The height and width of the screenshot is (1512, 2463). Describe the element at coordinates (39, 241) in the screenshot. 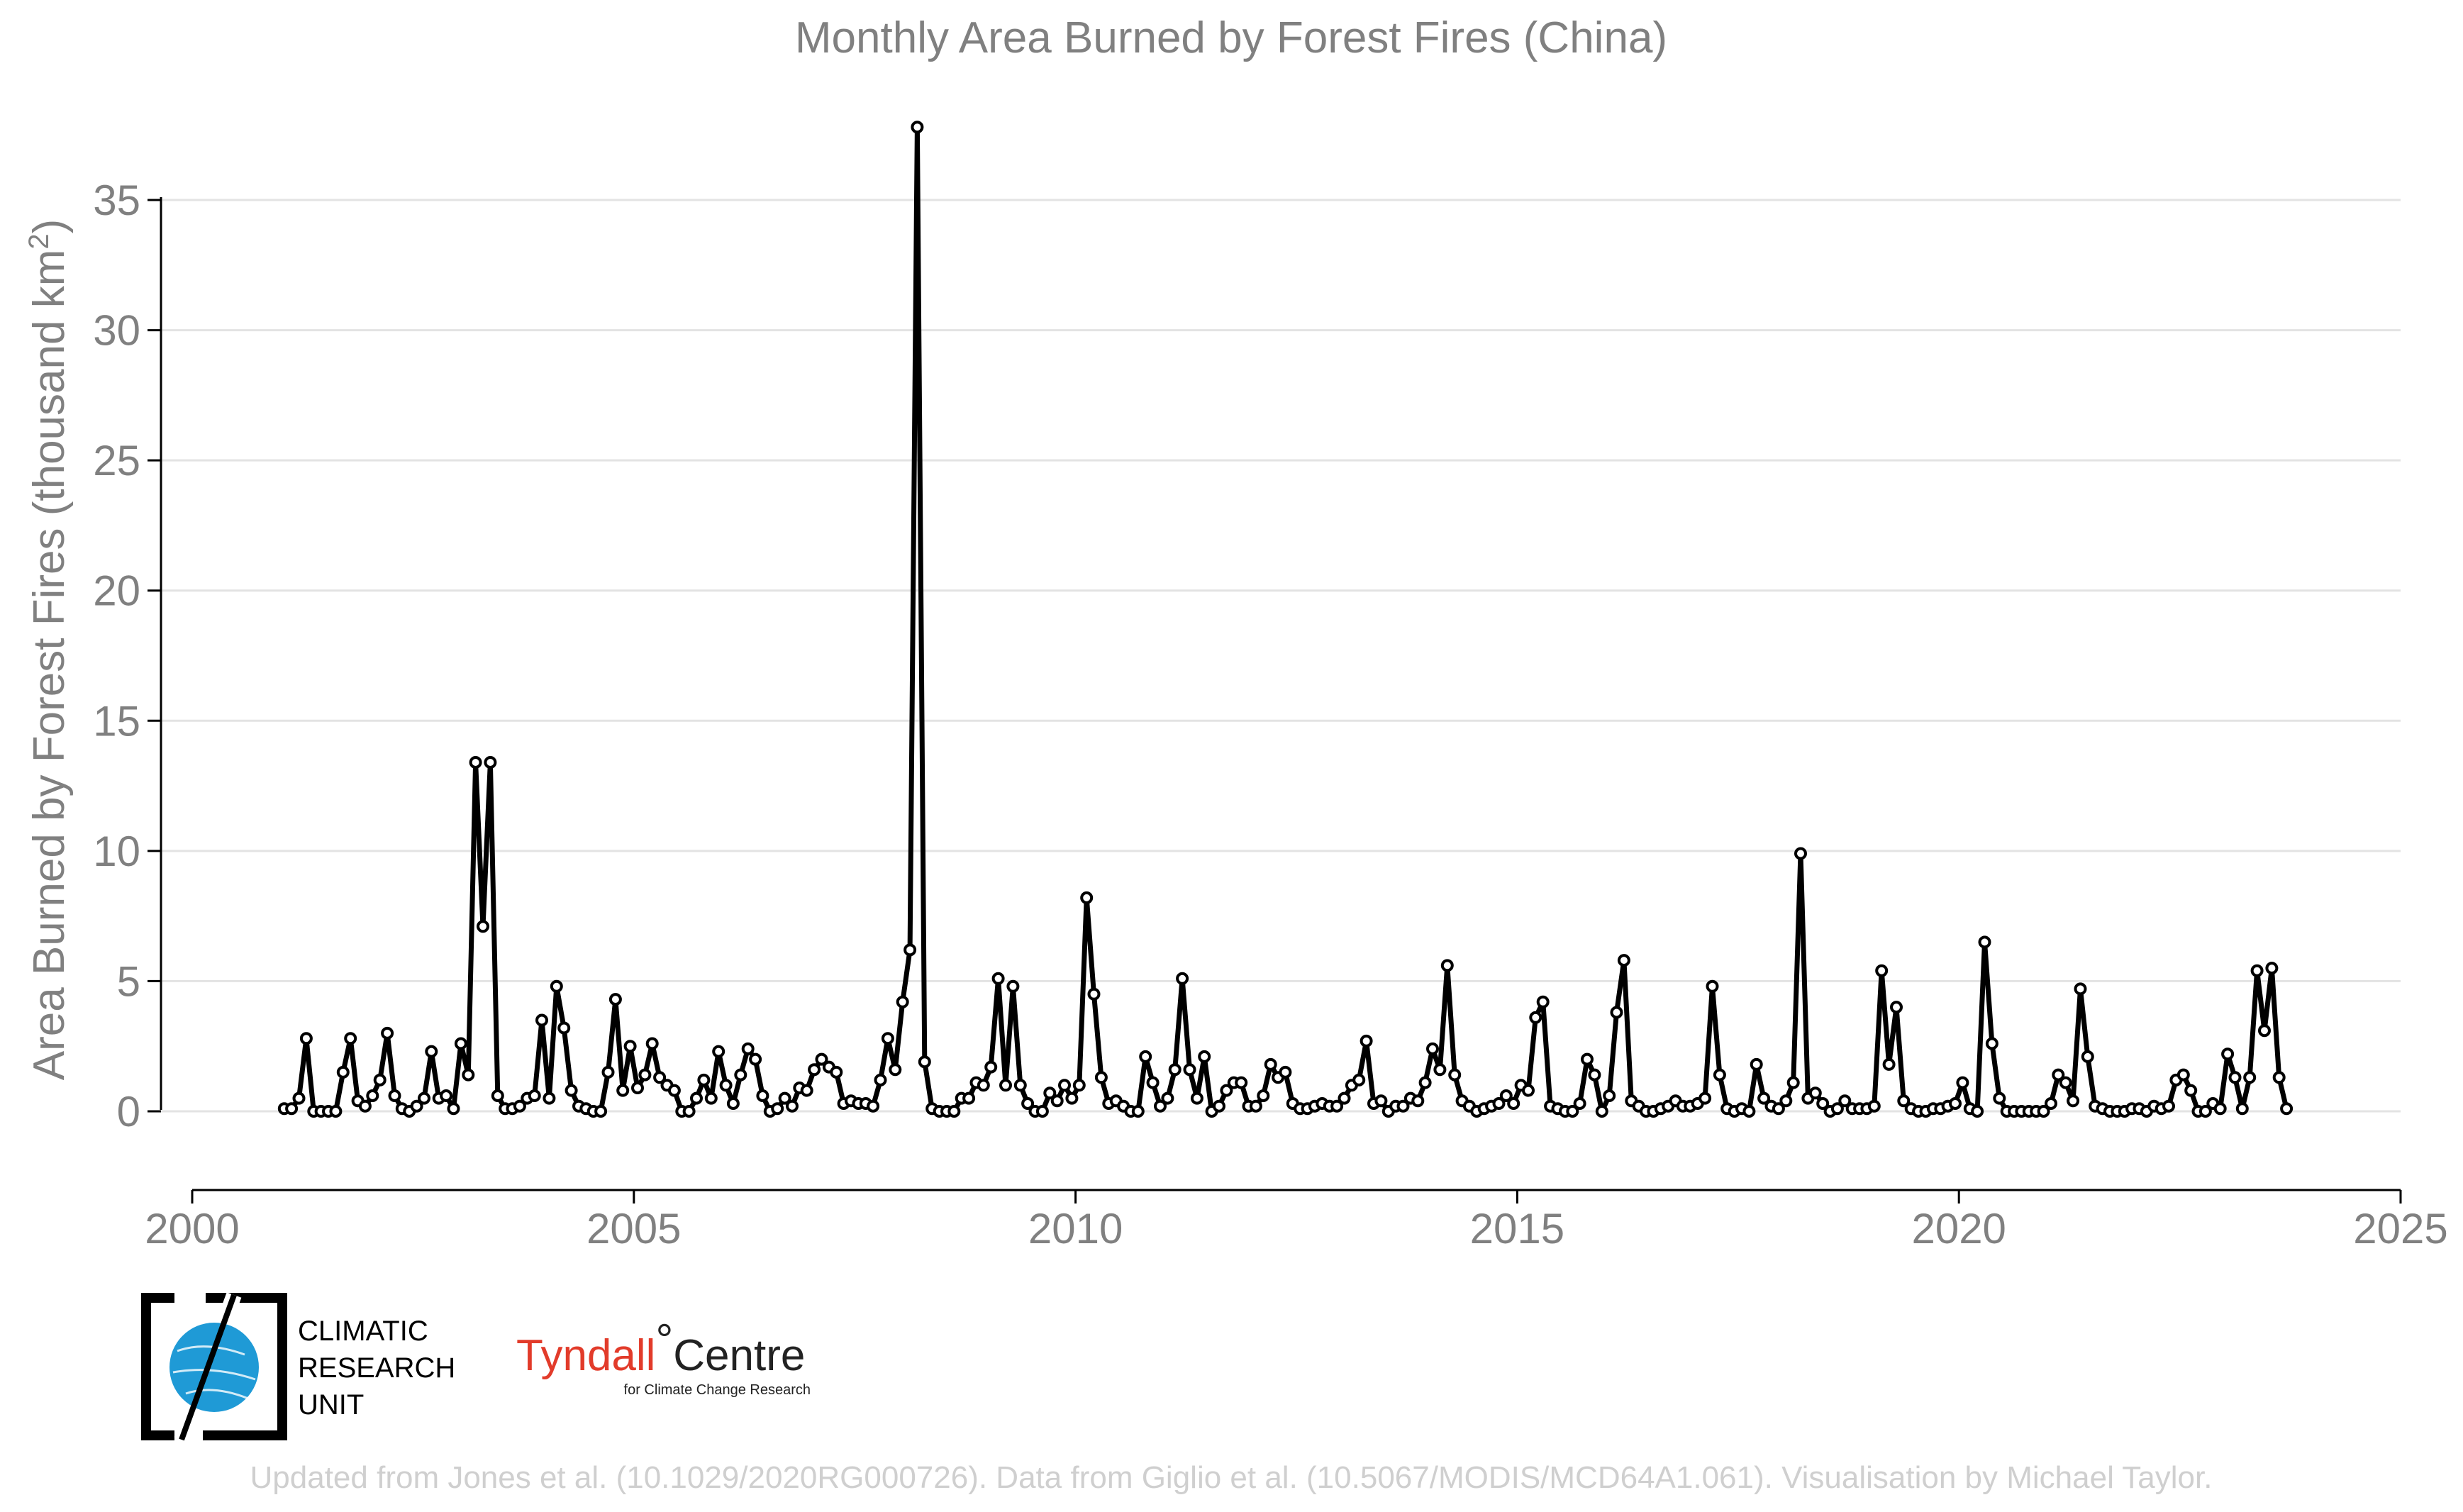

I see `y-axis-label-superscript: 2` at that location.